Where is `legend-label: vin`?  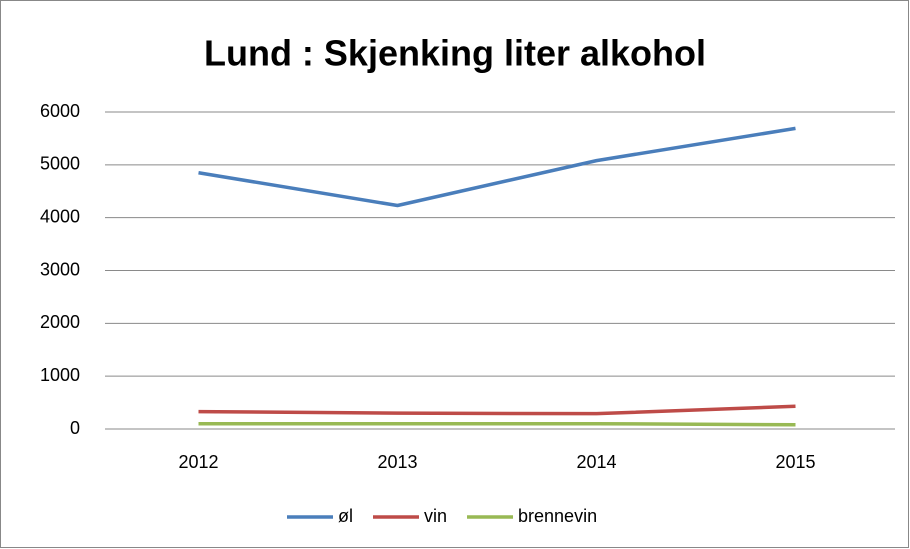
legend-label: vin is located at coordinates (435, 516).